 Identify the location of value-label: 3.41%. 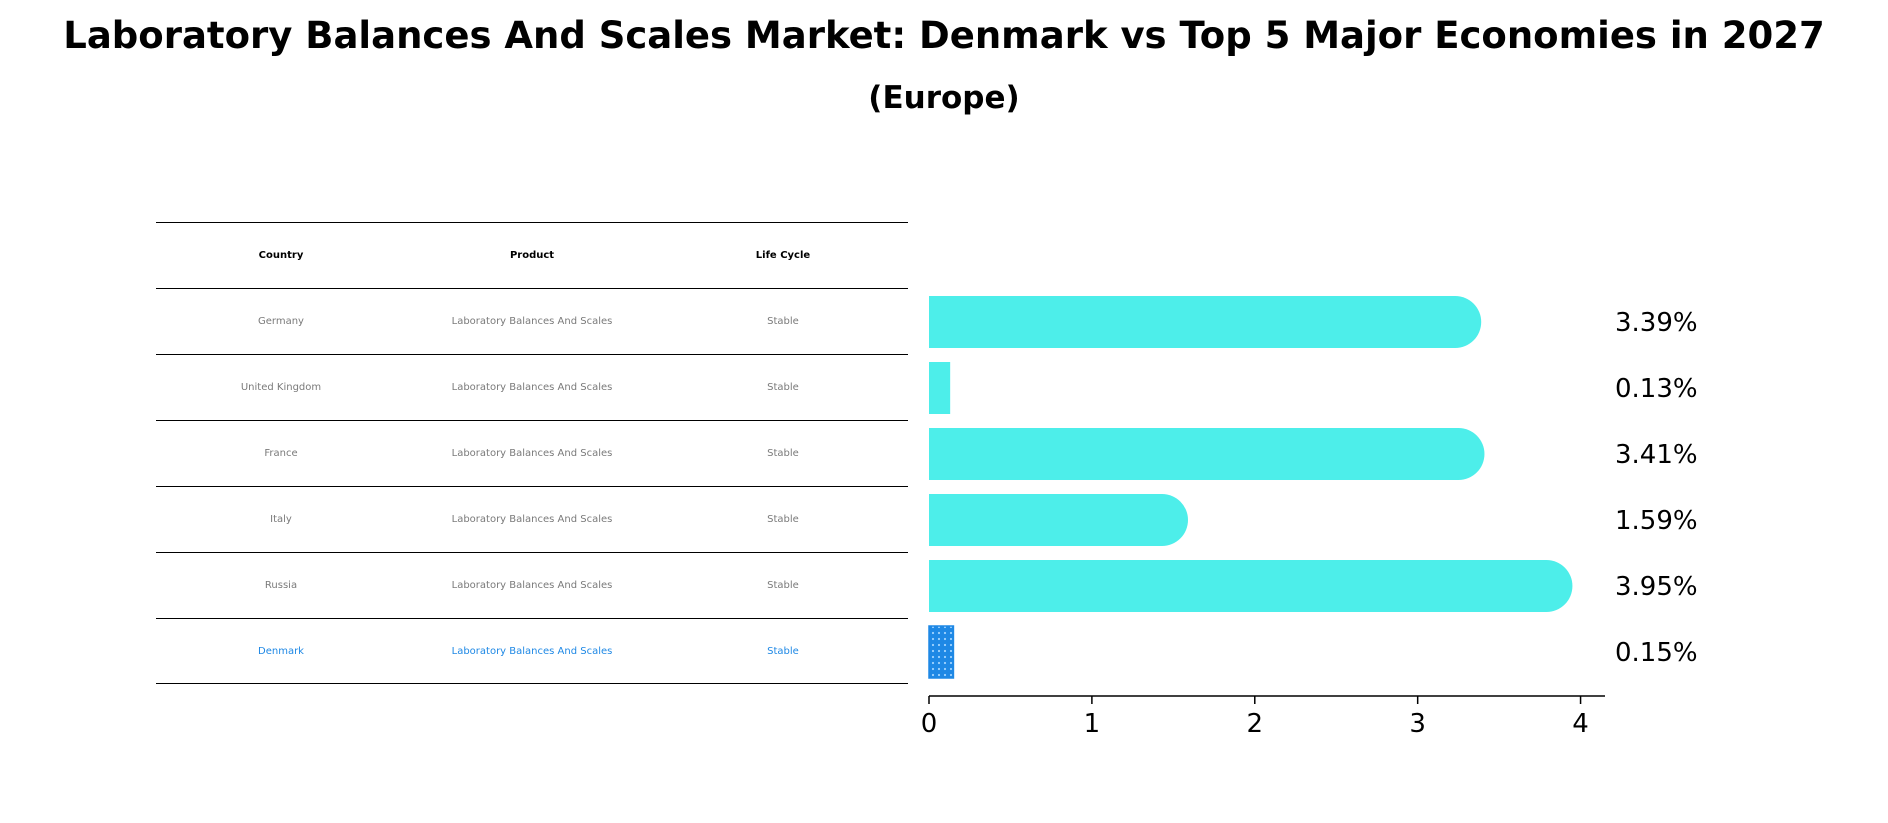
(1656, 455).